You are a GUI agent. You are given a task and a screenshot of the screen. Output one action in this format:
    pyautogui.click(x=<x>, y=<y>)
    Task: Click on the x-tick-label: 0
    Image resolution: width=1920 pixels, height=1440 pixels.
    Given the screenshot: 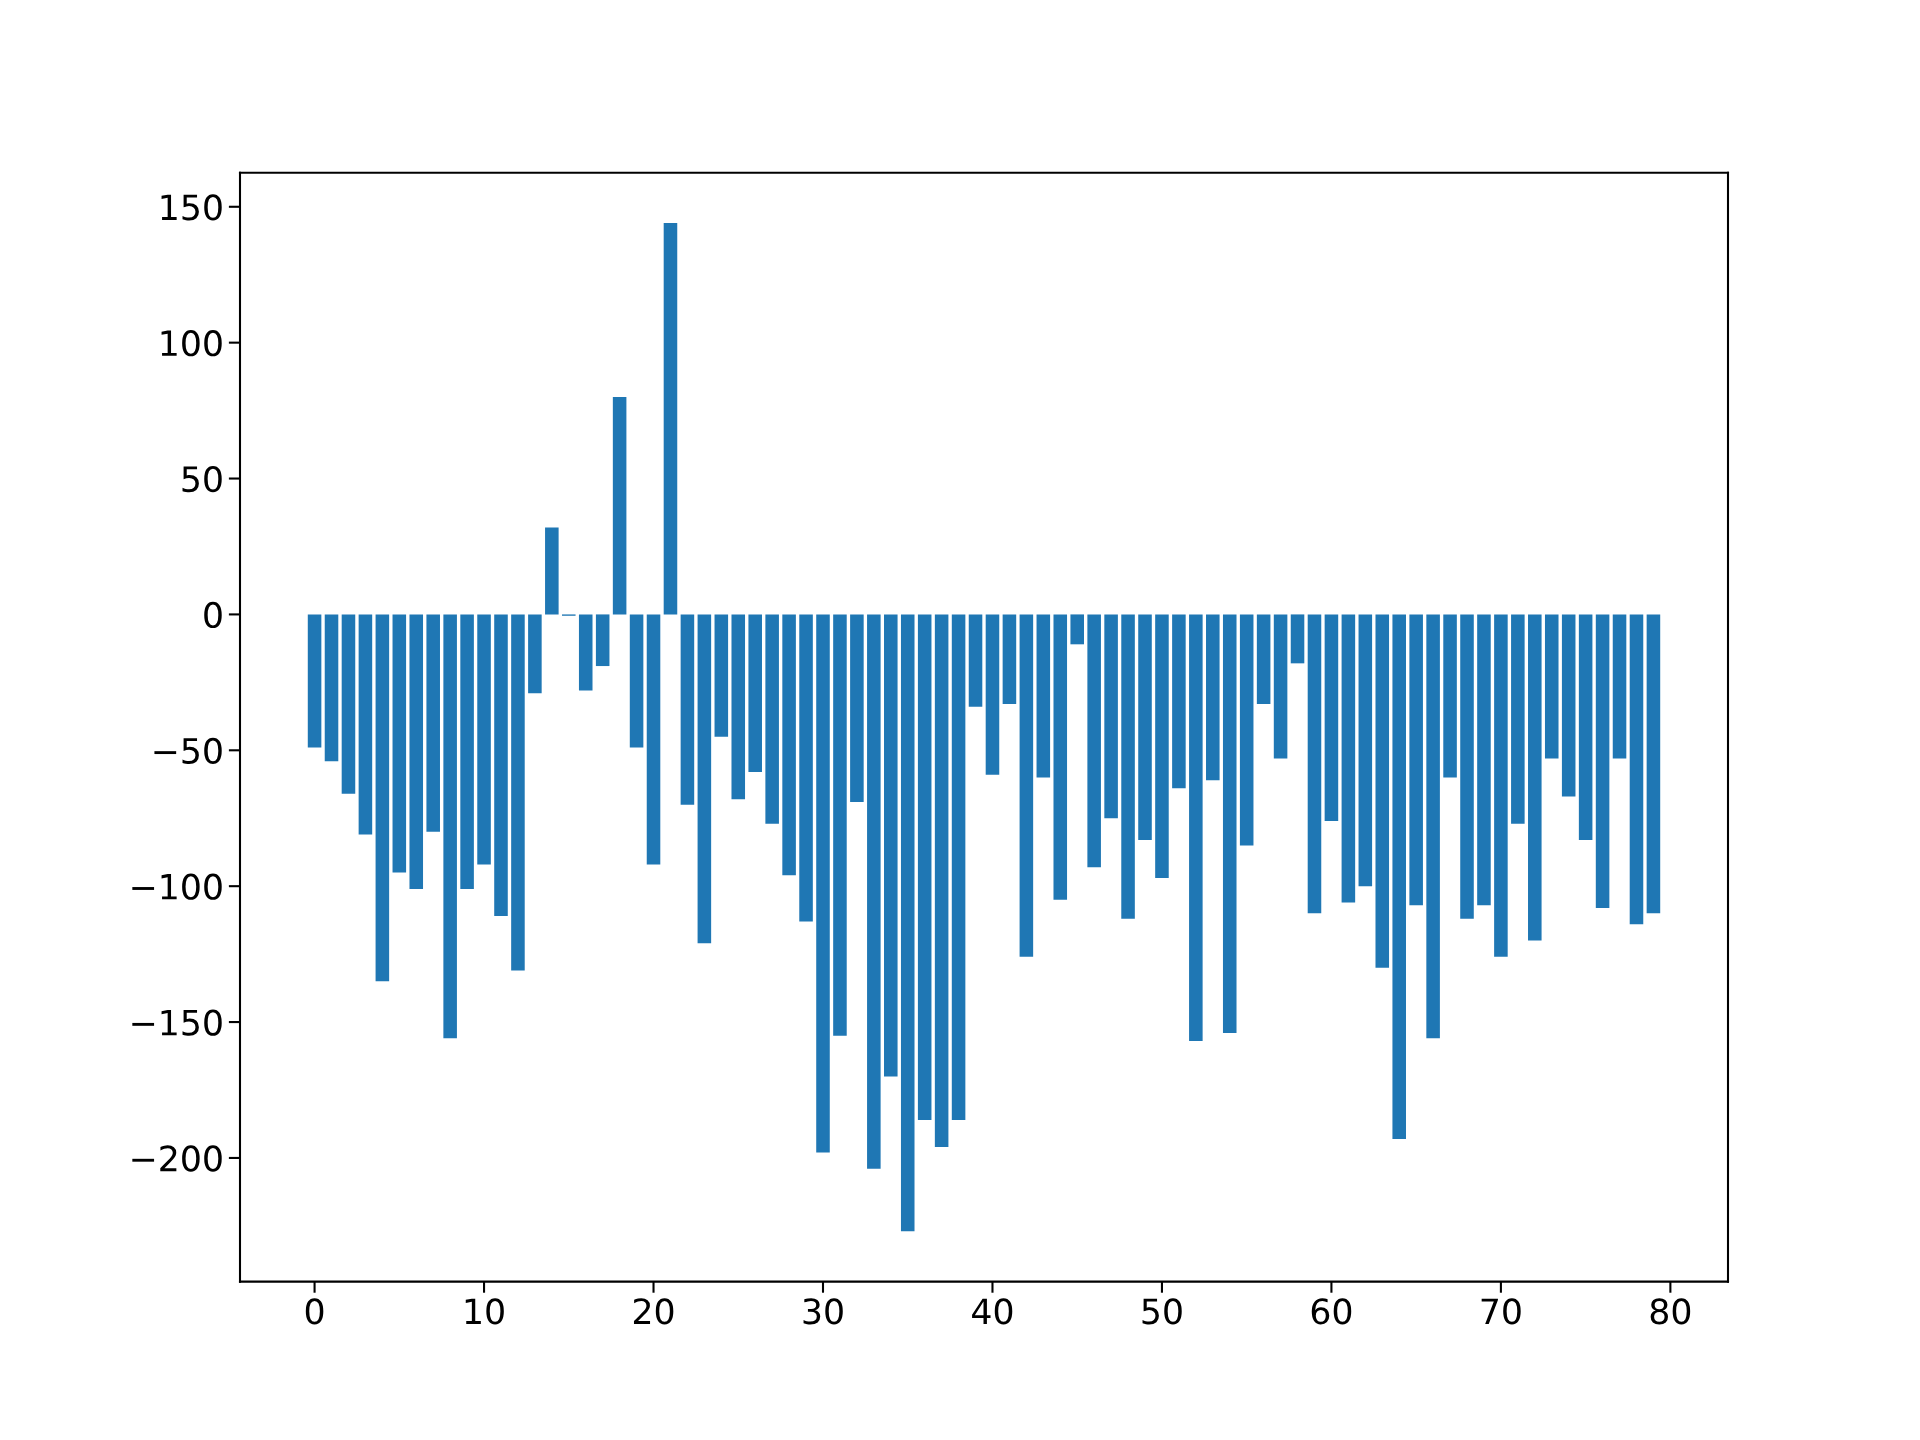 What is the action you would take?
    pyautogui.click(x=314, y=1311)
    